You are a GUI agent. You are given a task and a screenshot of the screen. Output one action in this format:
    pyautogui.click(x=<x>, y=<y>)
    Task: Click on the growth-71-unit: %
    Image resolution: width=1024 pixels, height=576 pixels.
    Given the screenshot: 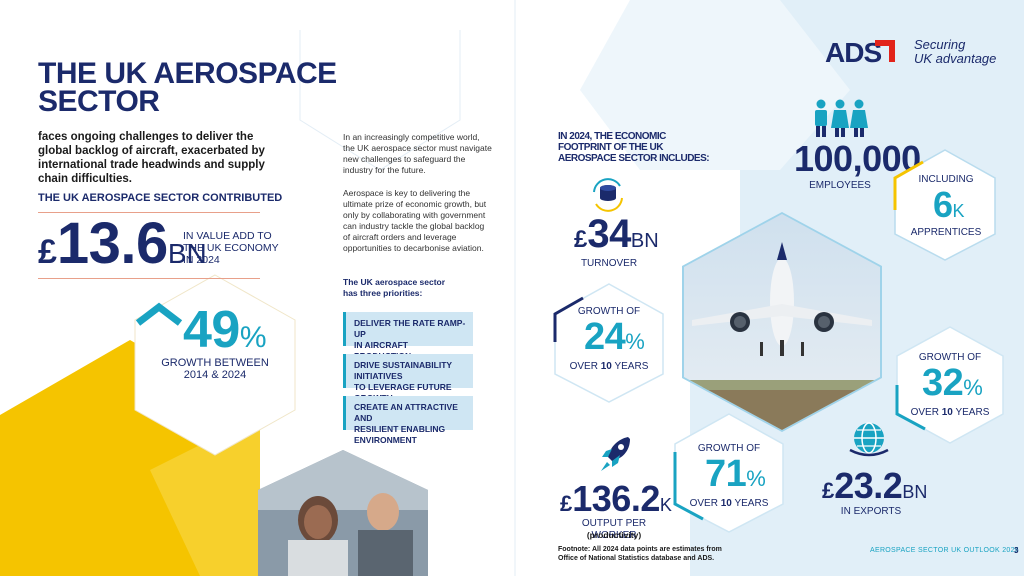 What is the action you would take?
    pyautogui.click(x=756, y=478)
    